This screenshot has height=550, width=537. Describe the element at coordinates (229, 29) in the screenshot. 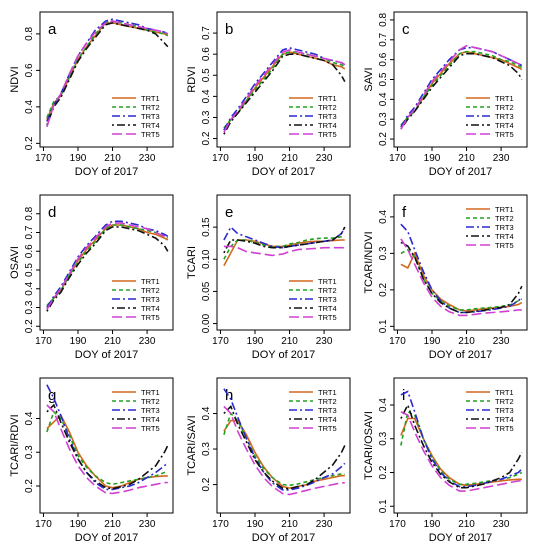

I see `panel-letter: b` at that location.